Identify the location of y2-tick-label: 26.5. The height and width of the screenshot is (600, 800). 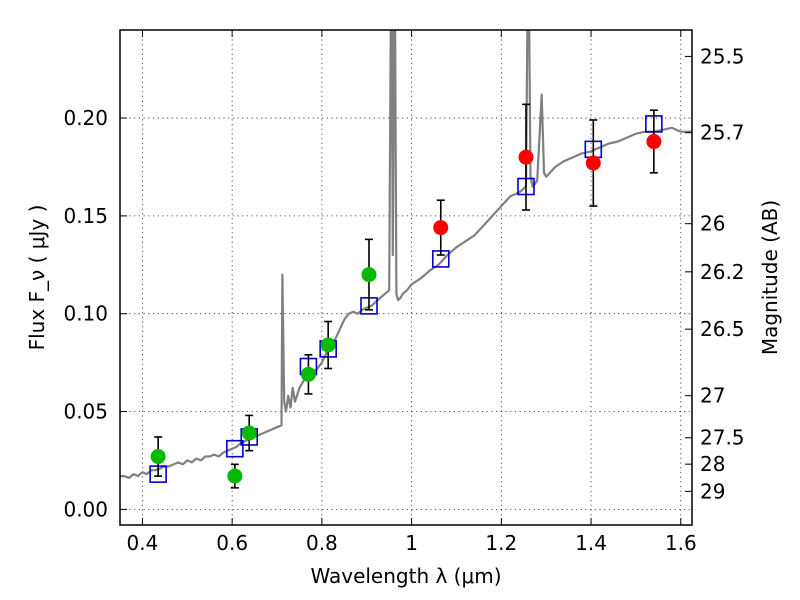
(722, 329).